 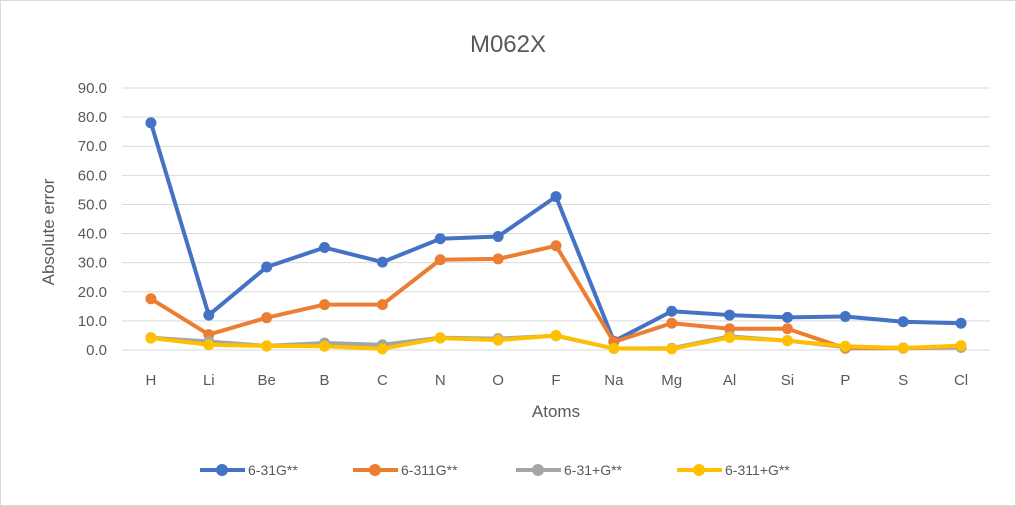 What do you see at coordinates (556, 411) in the screenshot?
I see `x-axis-label: Atoms` at bounding box center [556, 411].